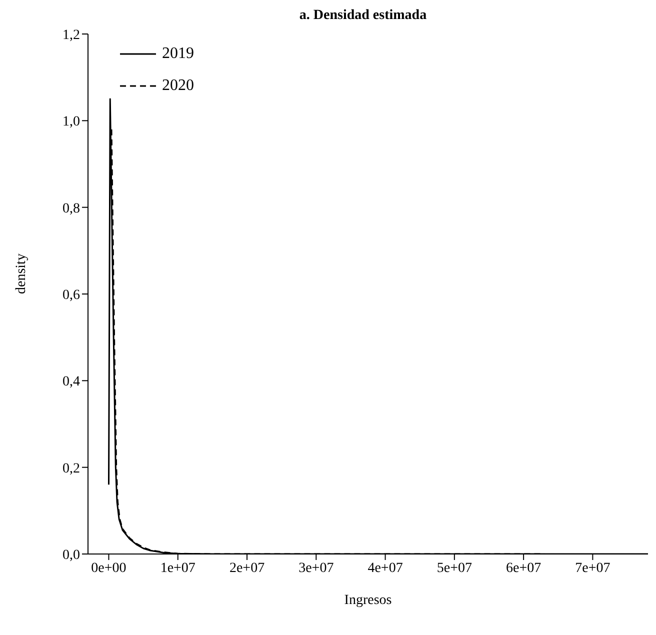 Image resolution: width=656 pixels, height=635 pixels. I want to click on x-tick-label: 7e+07, so click(592, 568).